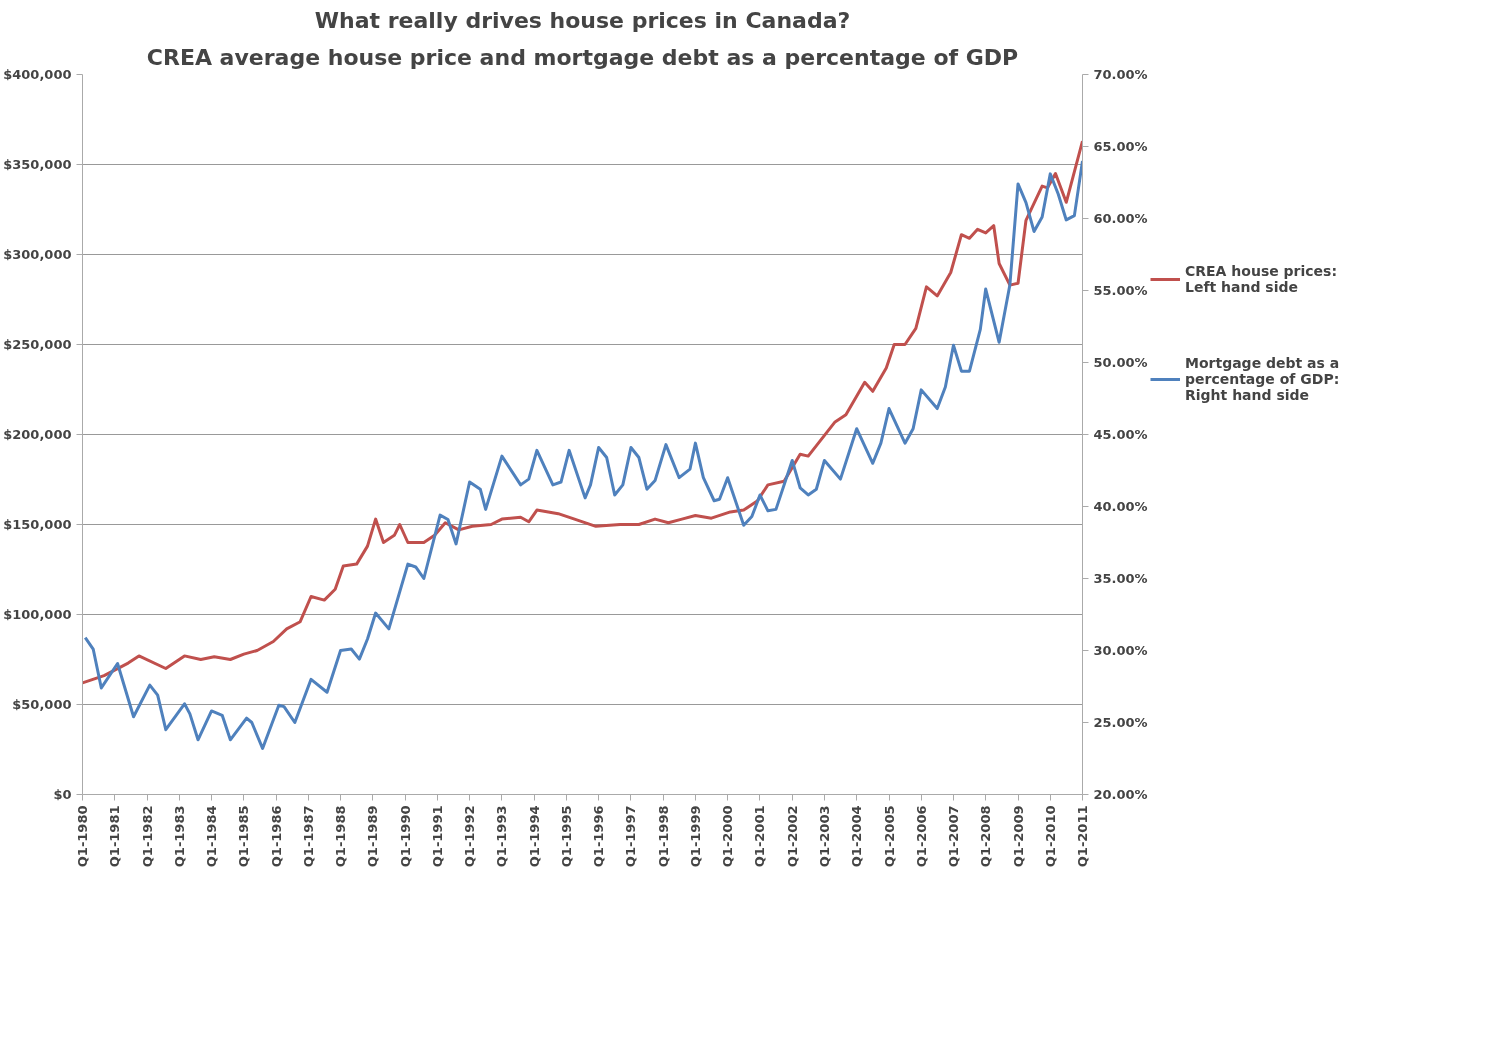 Image resolution: width=1510 pixels, height=1048 pixels. What do you see at coordinates (631, 836) in the screenshot?
I see `x-tick-label: Q1-1997` at bounding box center [631, 836].